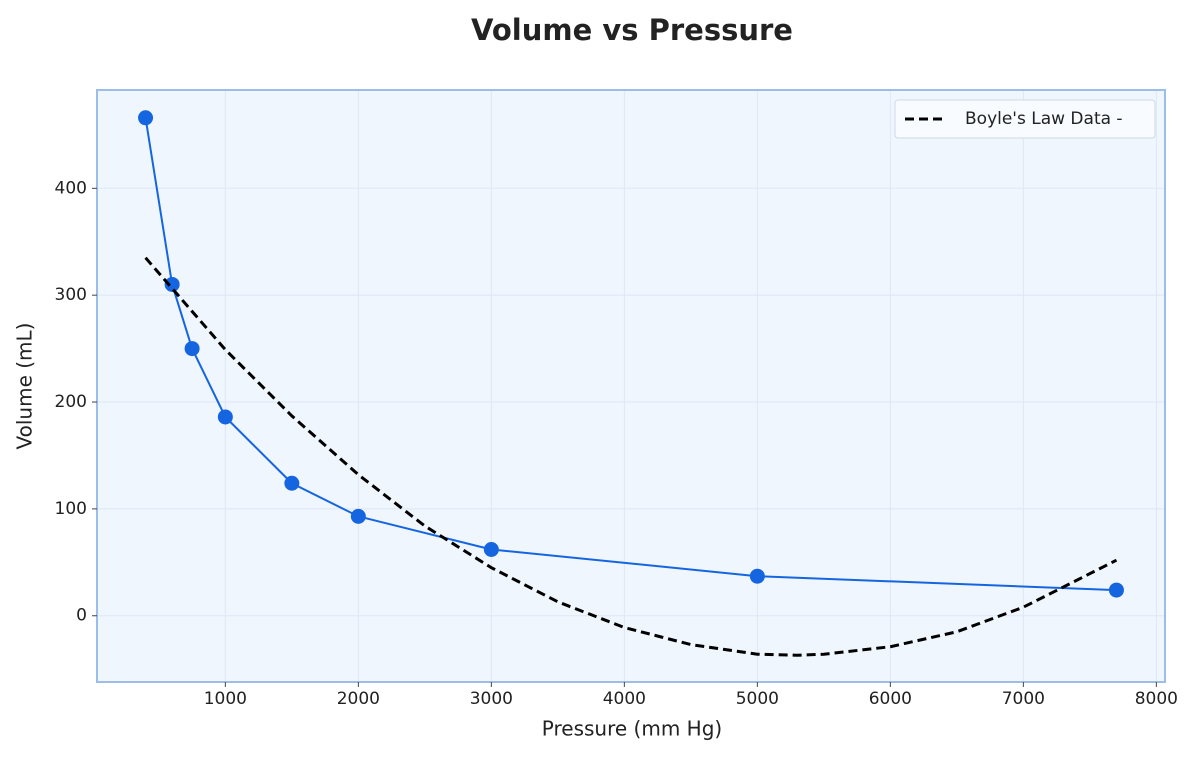 Image resolution: width=1200 pixels, height=760 pixels. Describe the element at coordinates (757, 699) in the screenshot. I see `x-tick-label: 5000` at that location.